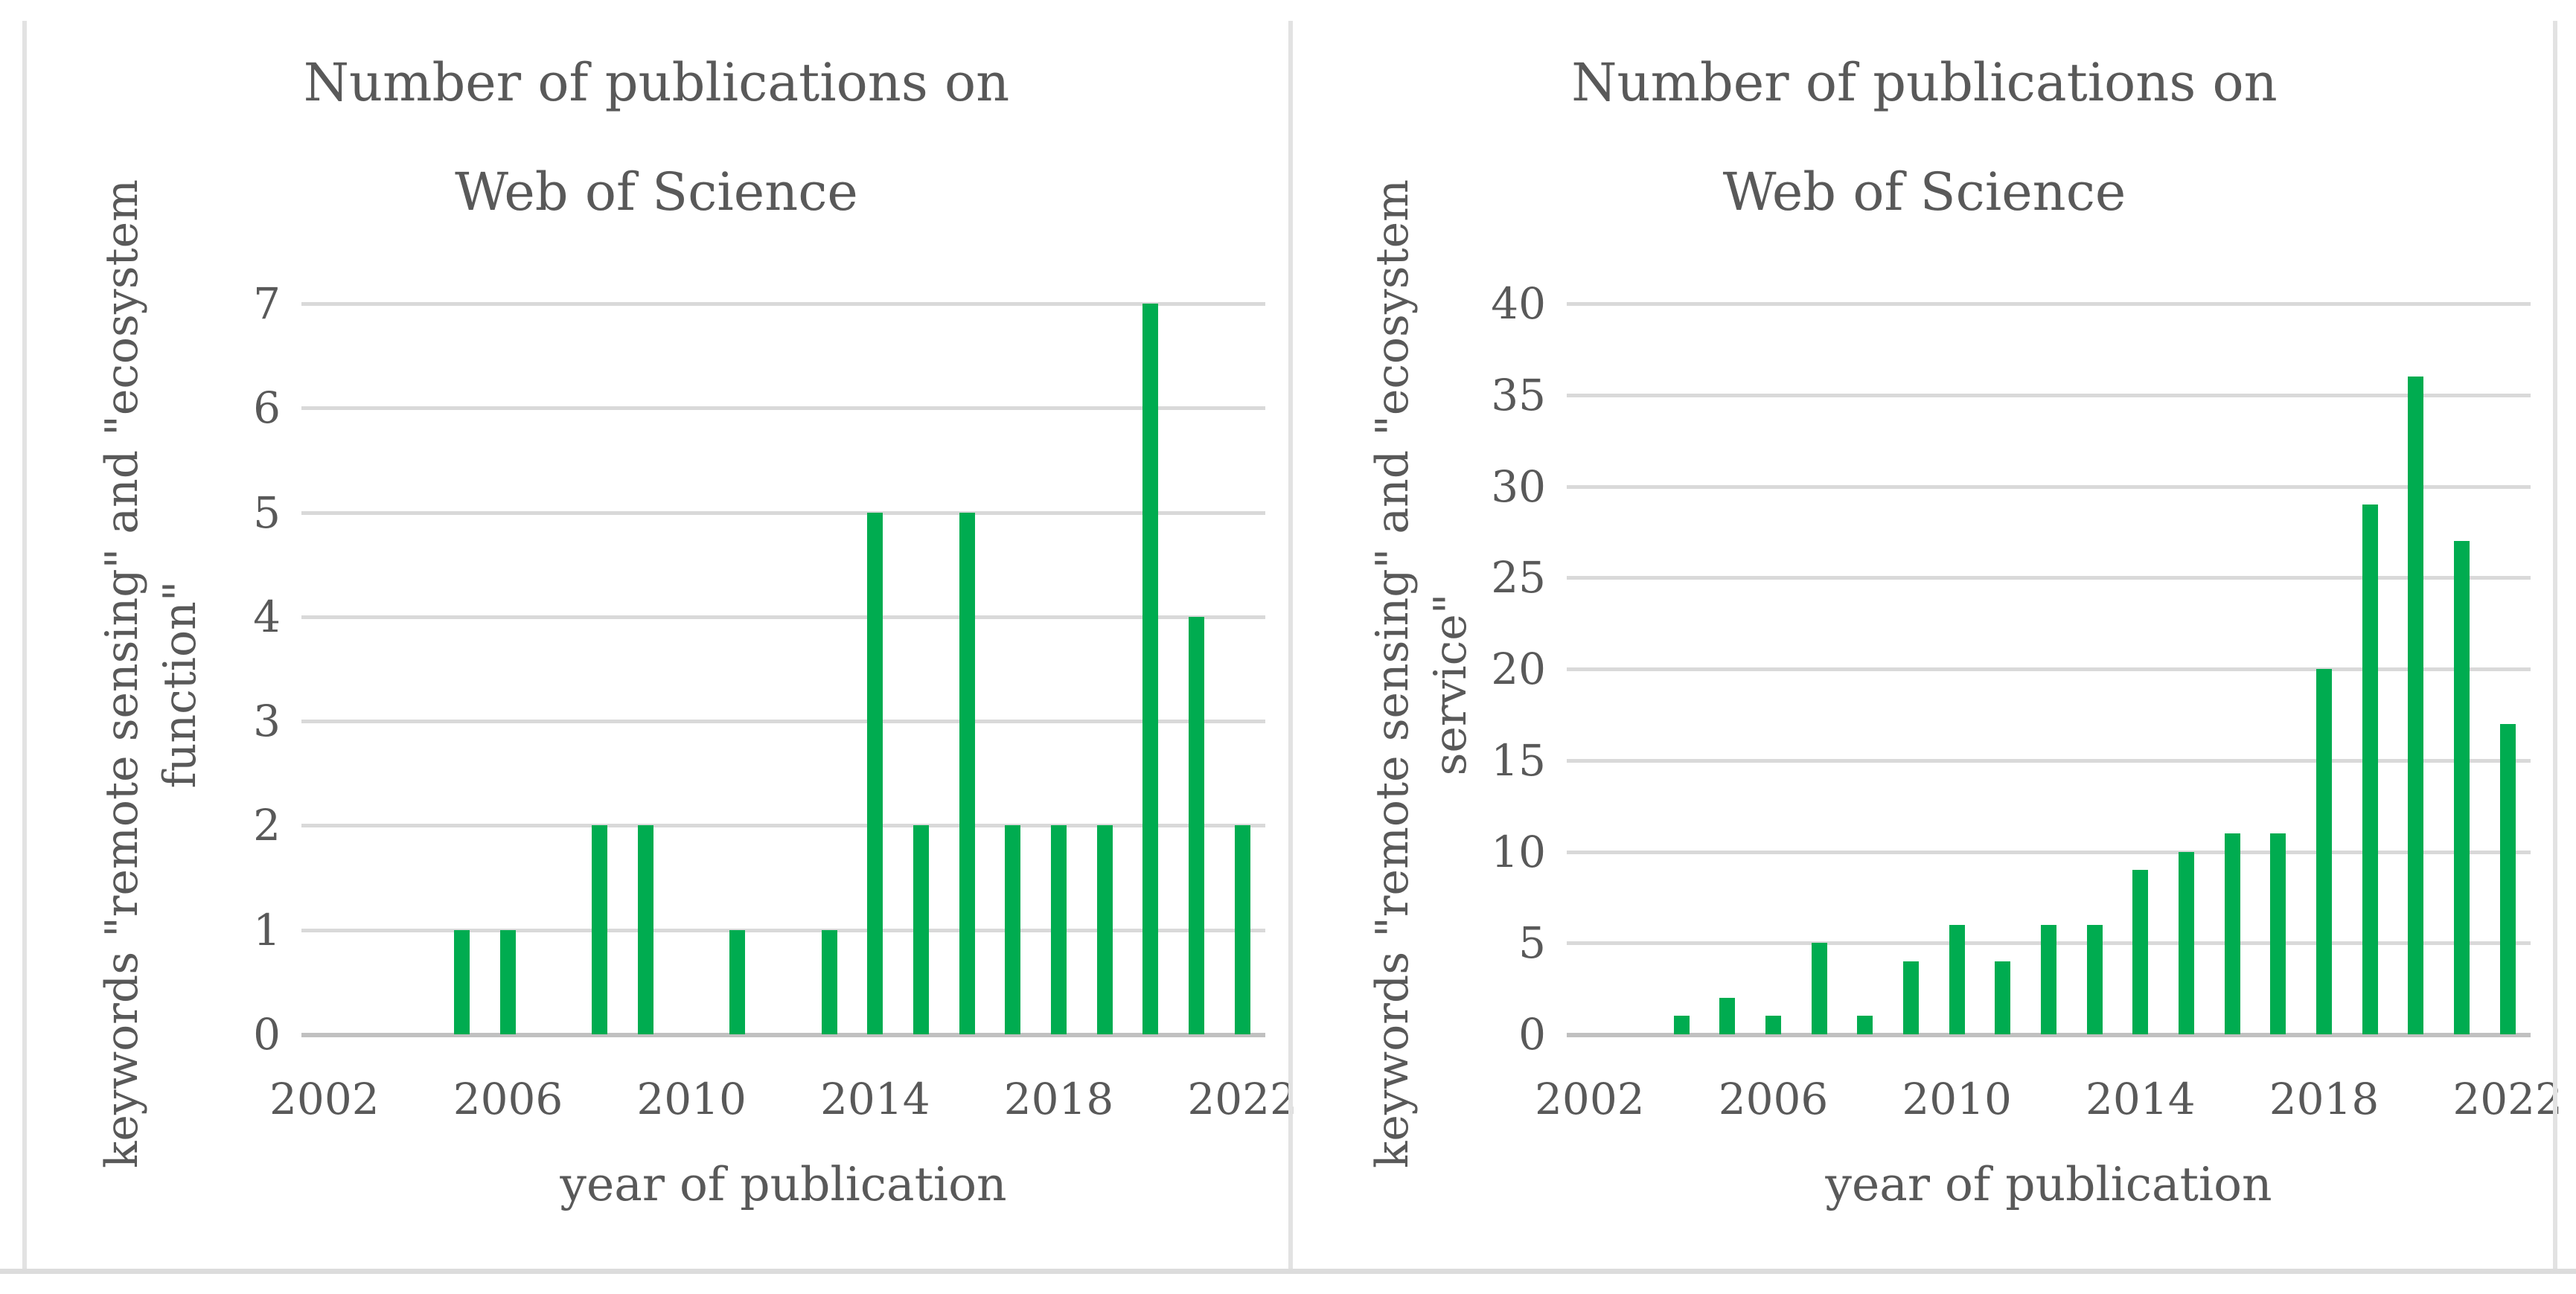 The height and width of the screenshot is (1294, 2576). Describe the element at coordinates (267, 304) in the screenshot. I see `y-tick-label-7: 7` at that location.